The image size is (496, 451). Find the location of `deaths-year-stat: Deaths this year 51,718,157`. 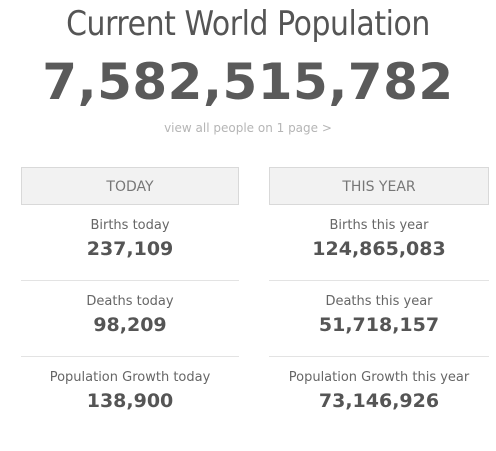

deaths-year-stat: Deaths this year 51,718,157 is located at coordinates (379, 319).